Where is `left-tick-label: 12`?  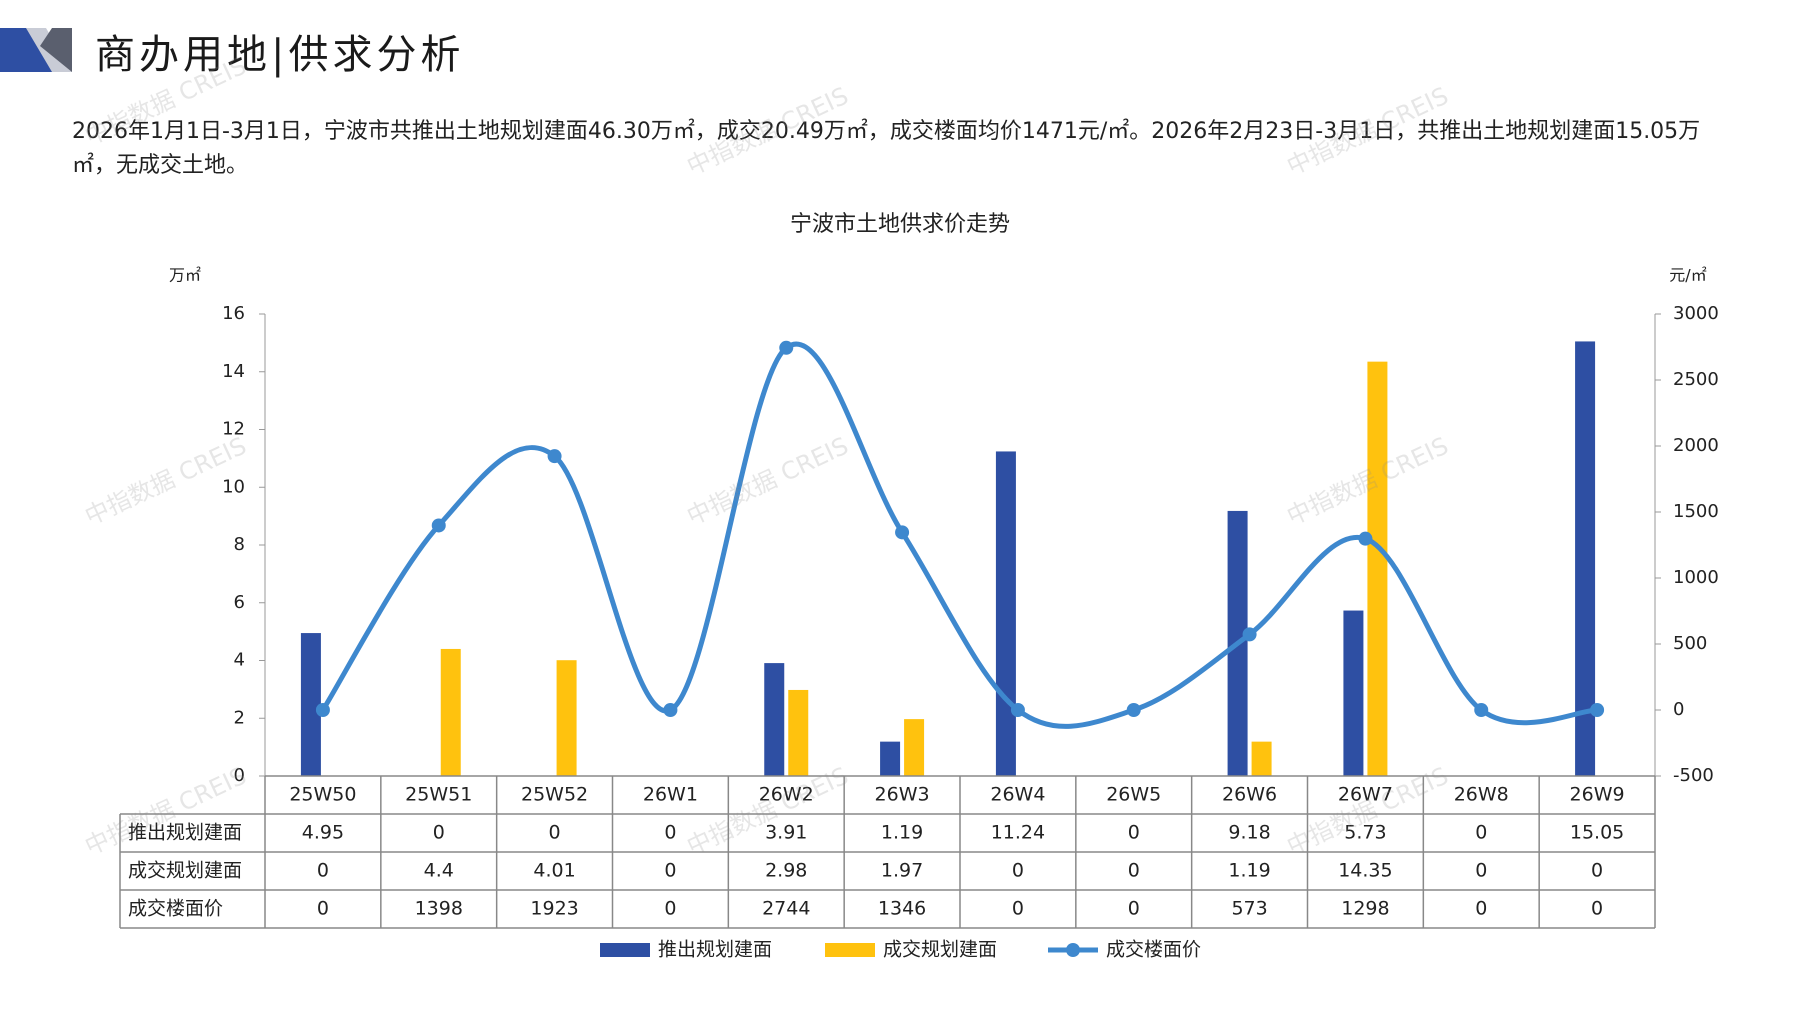 left-tick-label: 12 is located at coordinates (233, 429).